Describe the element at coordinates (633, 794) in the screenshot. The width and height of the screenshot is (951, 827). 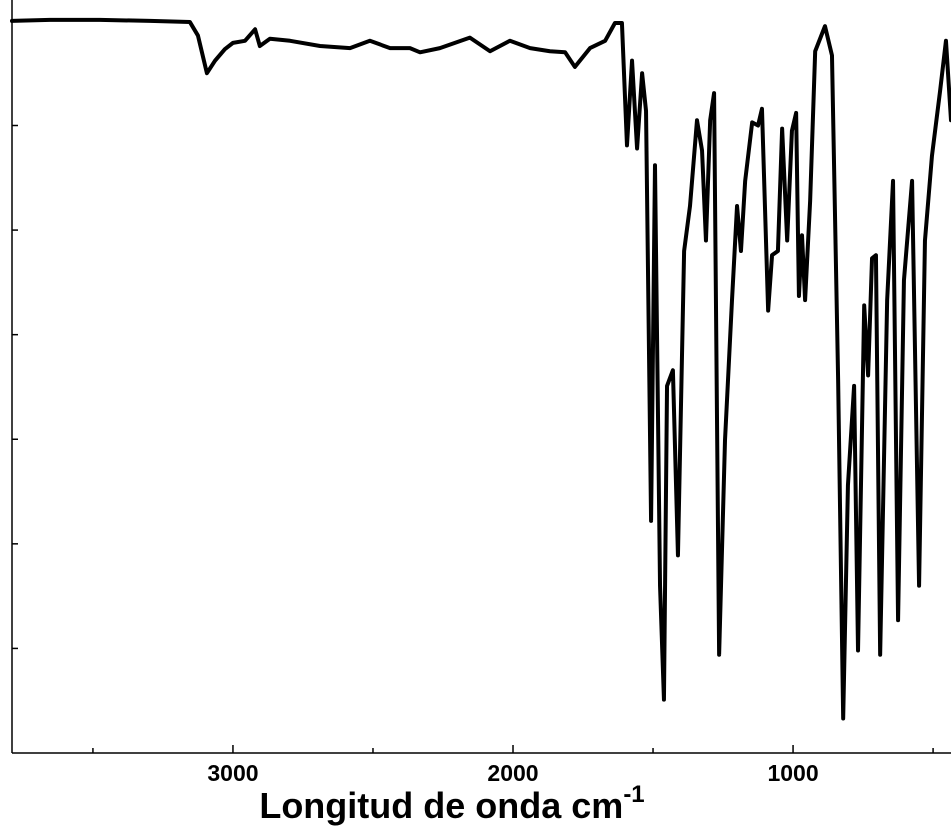
I see `x-axis-title-superscript: -1` at that location.